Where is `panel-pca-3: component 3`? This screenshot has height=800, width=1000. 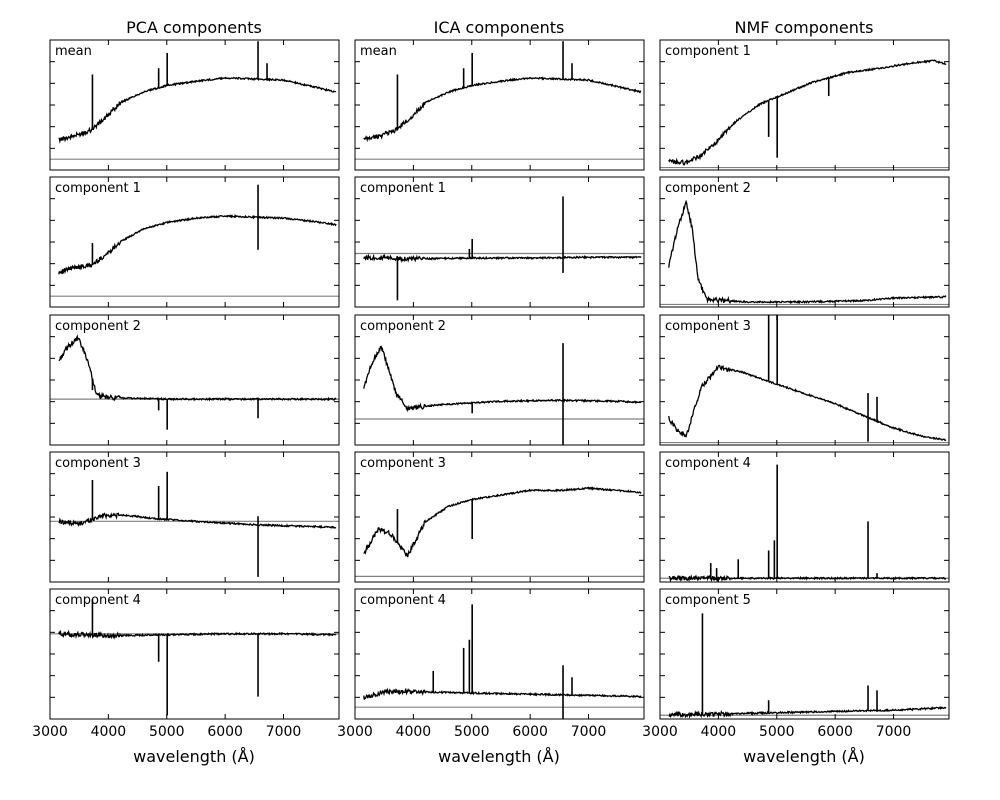
panel-pca-3: component 3 is located at coordinates (194, 517).